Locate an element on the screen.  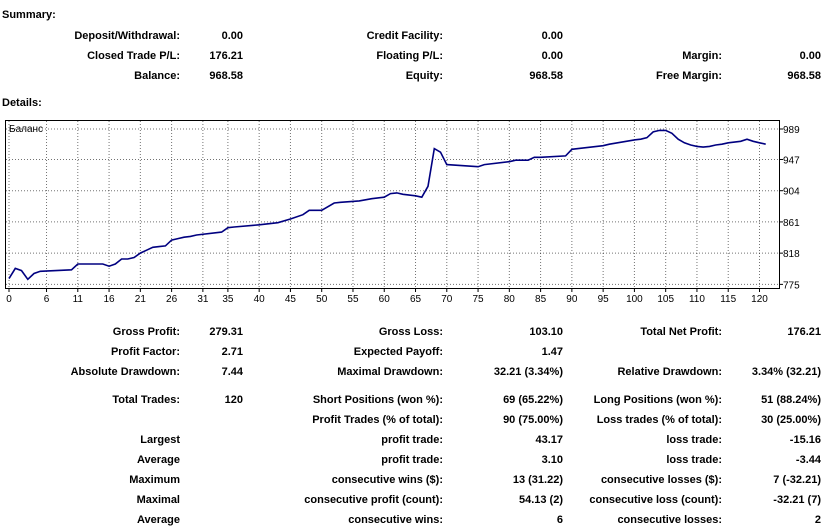
stat-value: 176.21 is located at coordinates (804, 332).